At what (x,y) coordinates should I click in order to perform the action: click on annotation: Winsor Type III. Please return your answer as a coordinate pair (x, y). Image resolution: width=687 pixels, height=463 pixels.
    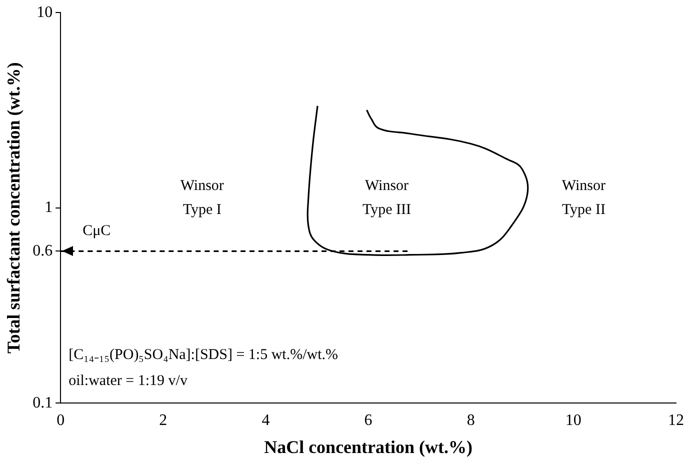
    Looking at the image, I should click on (387, 198).